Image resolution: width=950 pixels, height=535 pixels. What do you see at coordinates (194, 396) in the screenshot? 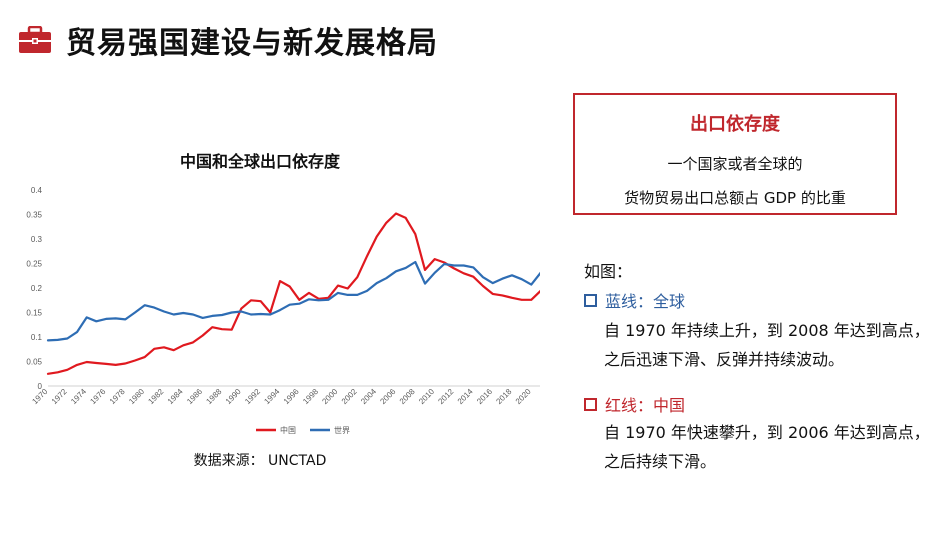
I see `x-tick-label: 1986` at bounding box center [194, 396].